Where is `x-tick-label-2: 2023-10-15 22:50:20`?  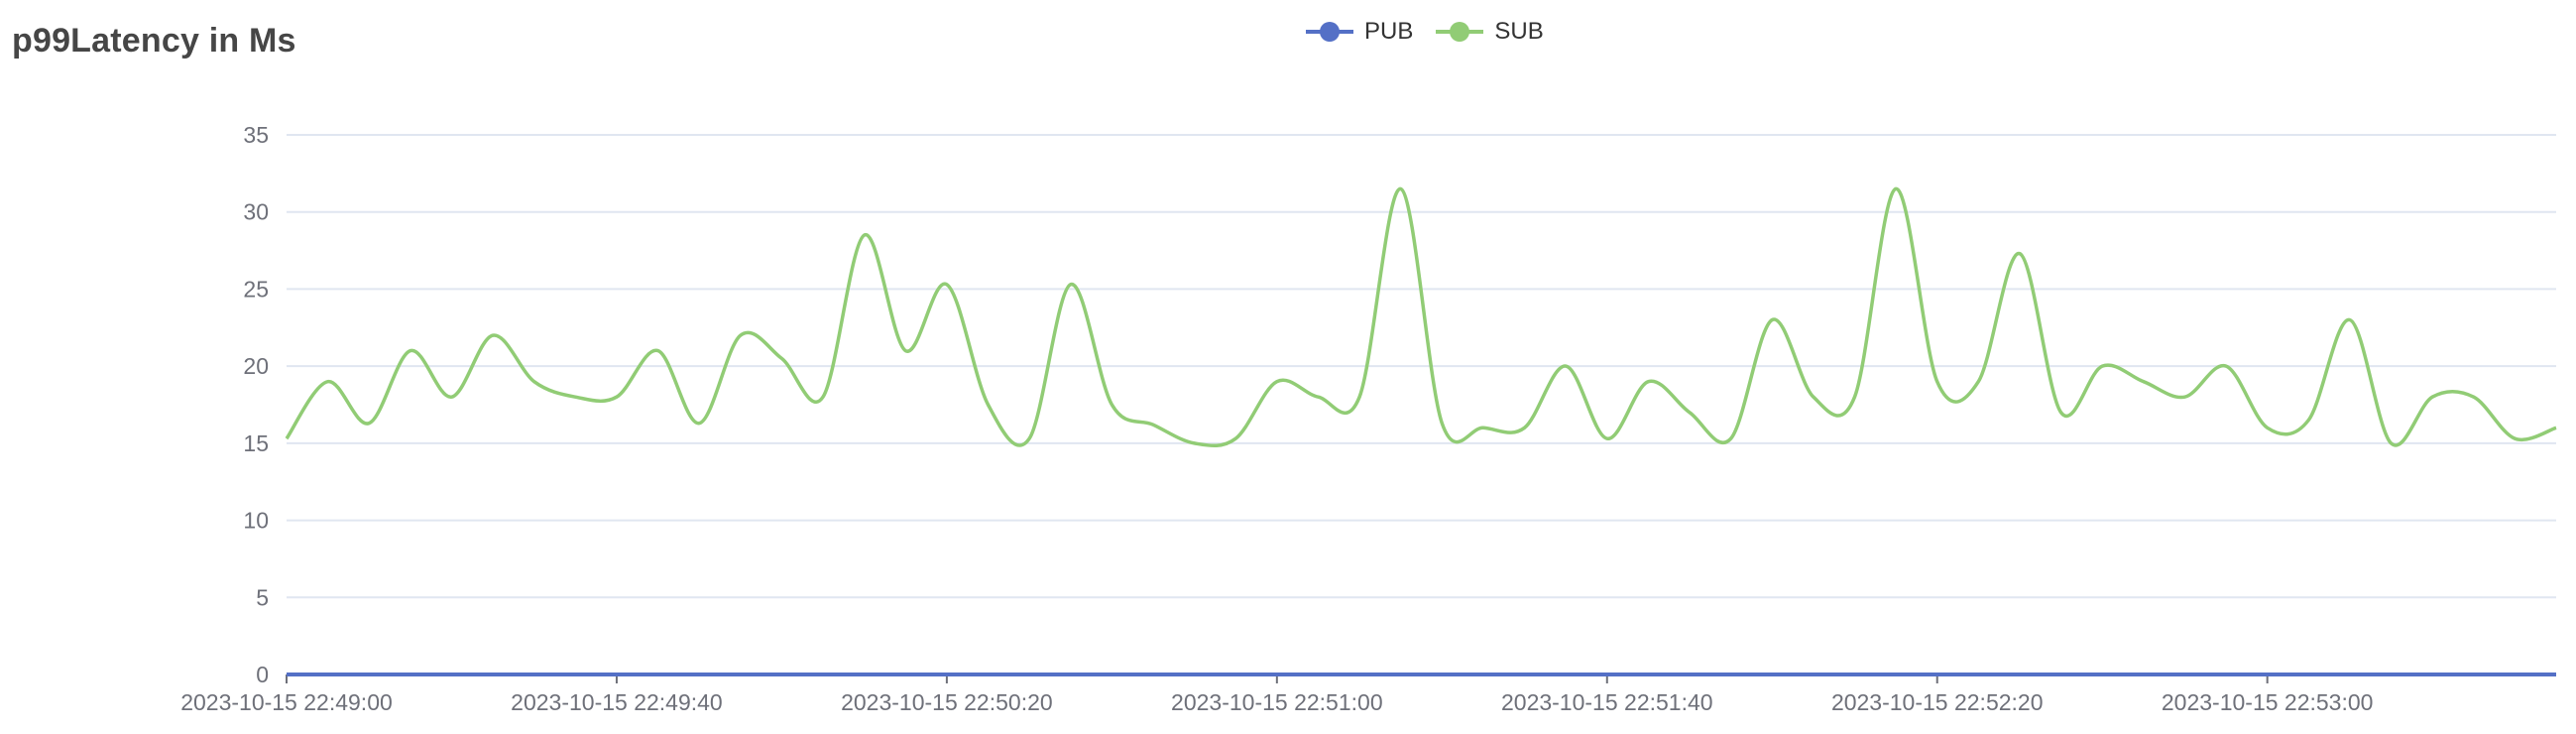 x-tick-label-2: 2023-10-15 22:50:20 is located at coordinates (947, 702).